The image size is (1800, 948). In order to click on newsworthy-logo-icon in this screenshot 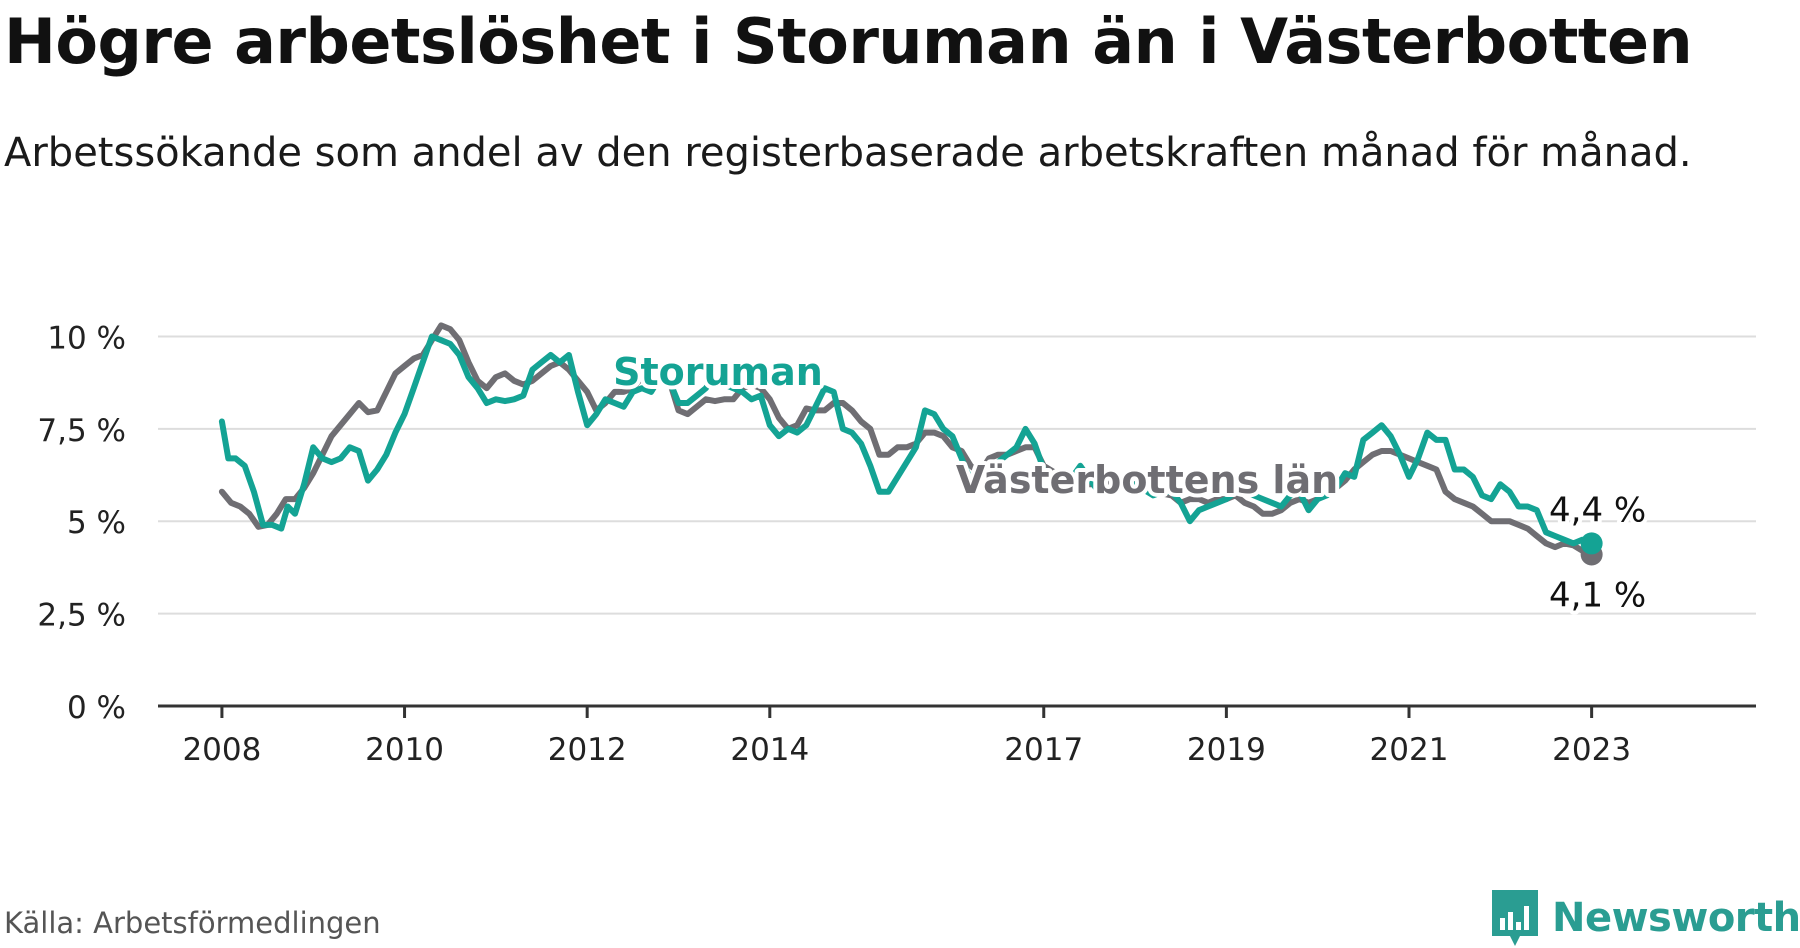, I will do `click(1515, 918)`.